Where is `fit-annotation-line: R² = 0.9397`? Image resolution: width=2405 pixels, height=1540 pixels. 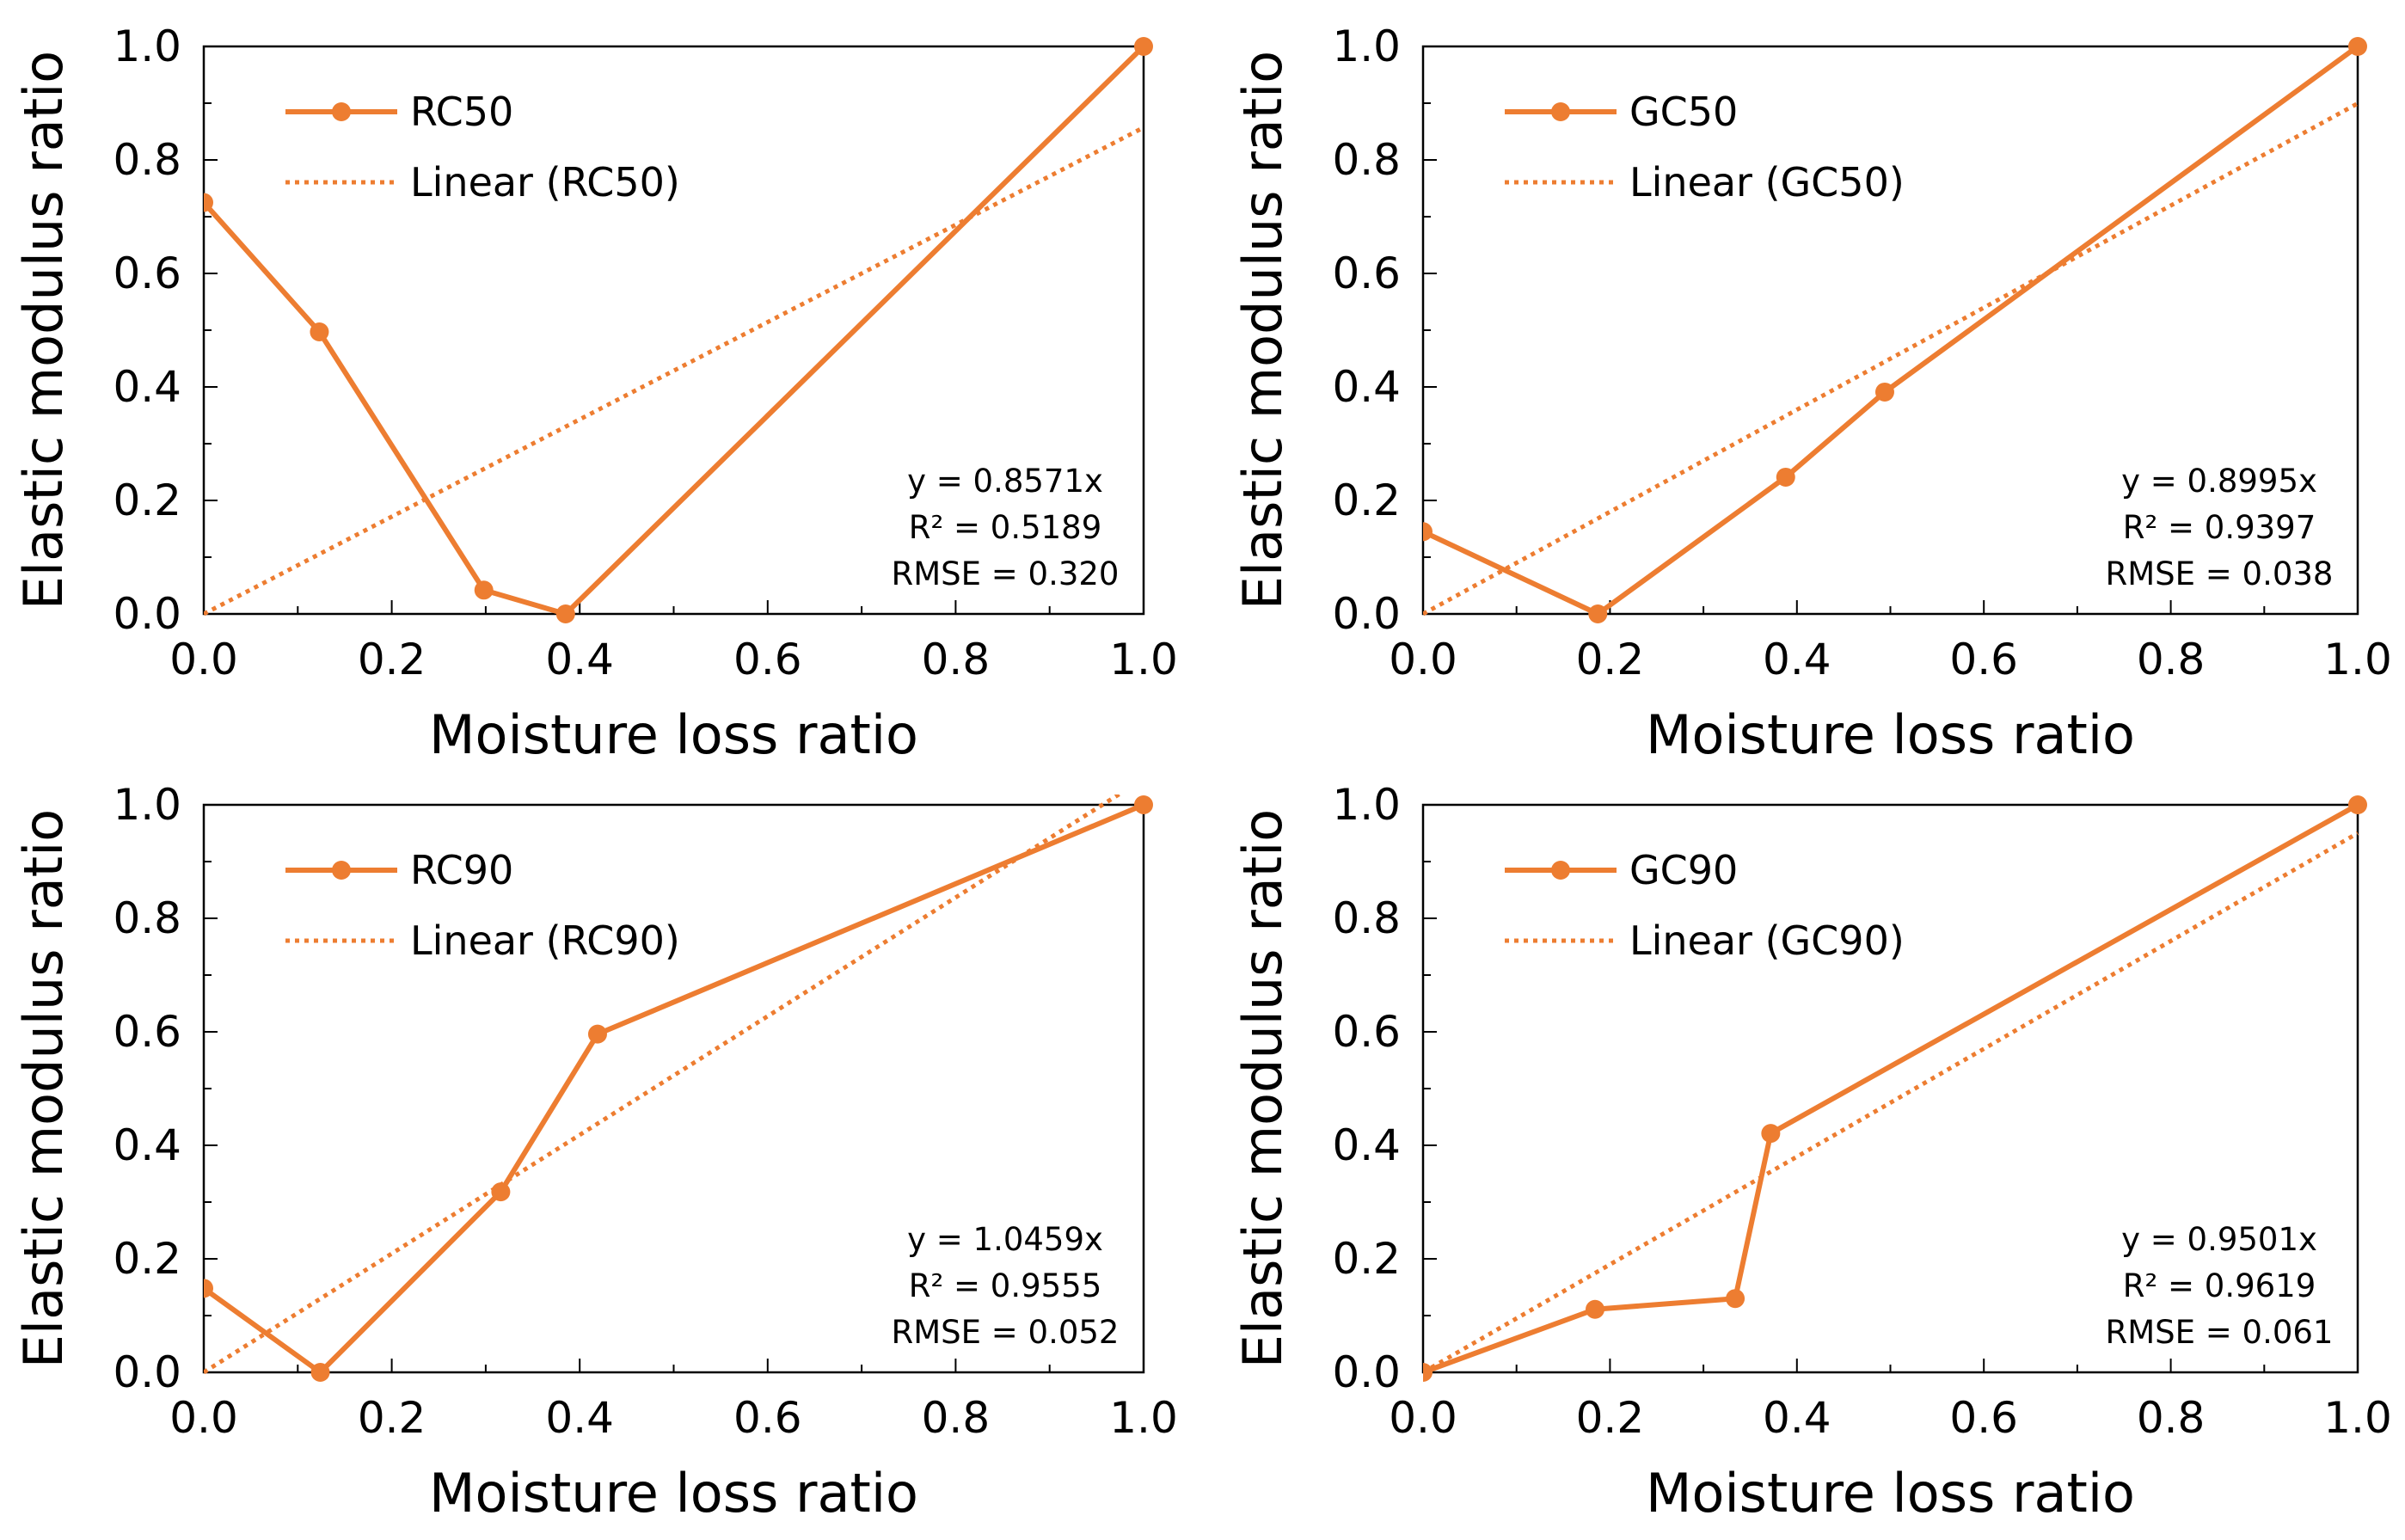
fit-annotation-line: R² = 0.9397 is located at coordinates (2219, 527).